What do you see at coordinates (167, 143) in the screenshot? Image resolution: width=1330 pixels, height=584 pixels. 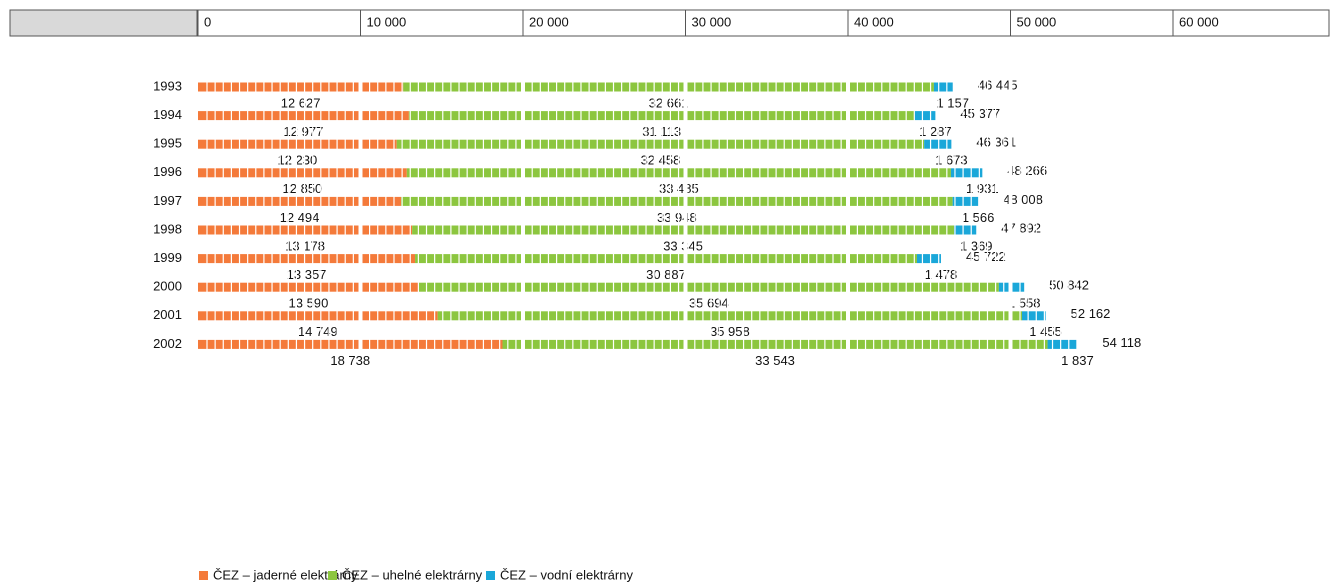 I see `y-tick-label: 1995` at bounding box center [167, 143].